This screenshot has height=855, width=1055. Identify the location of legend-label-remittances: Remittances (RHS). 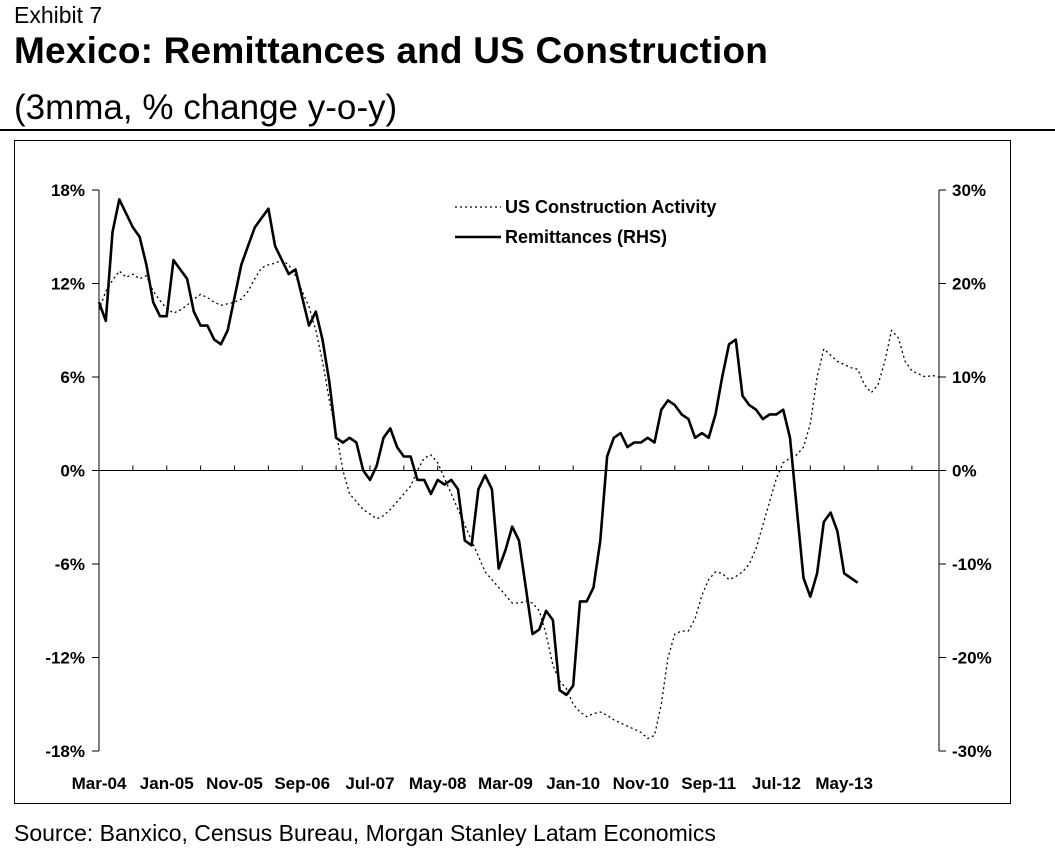
(586, 237).